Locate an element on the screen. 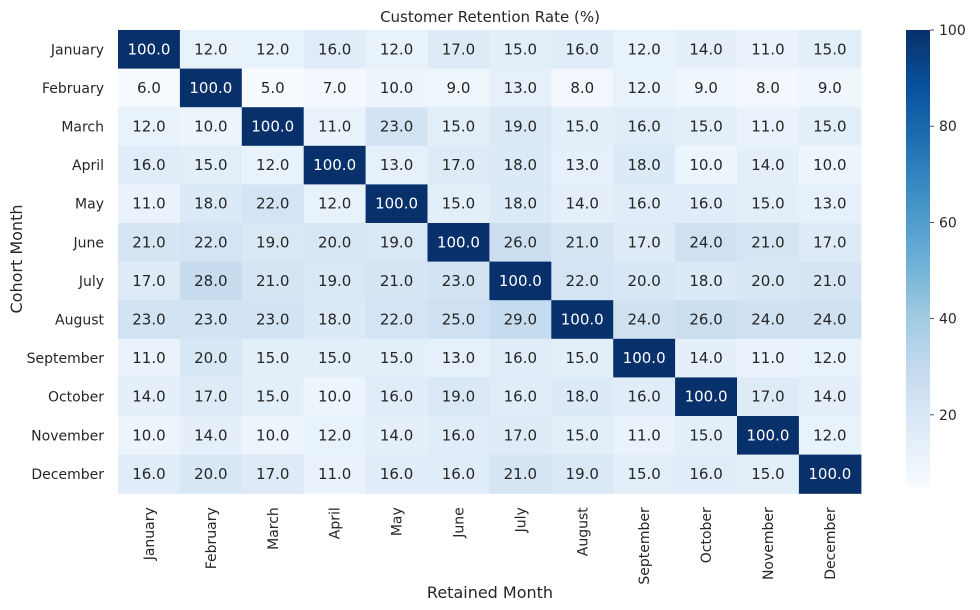  colorbar: 20 40 60 80 100 is located at coordinates (936, 255).